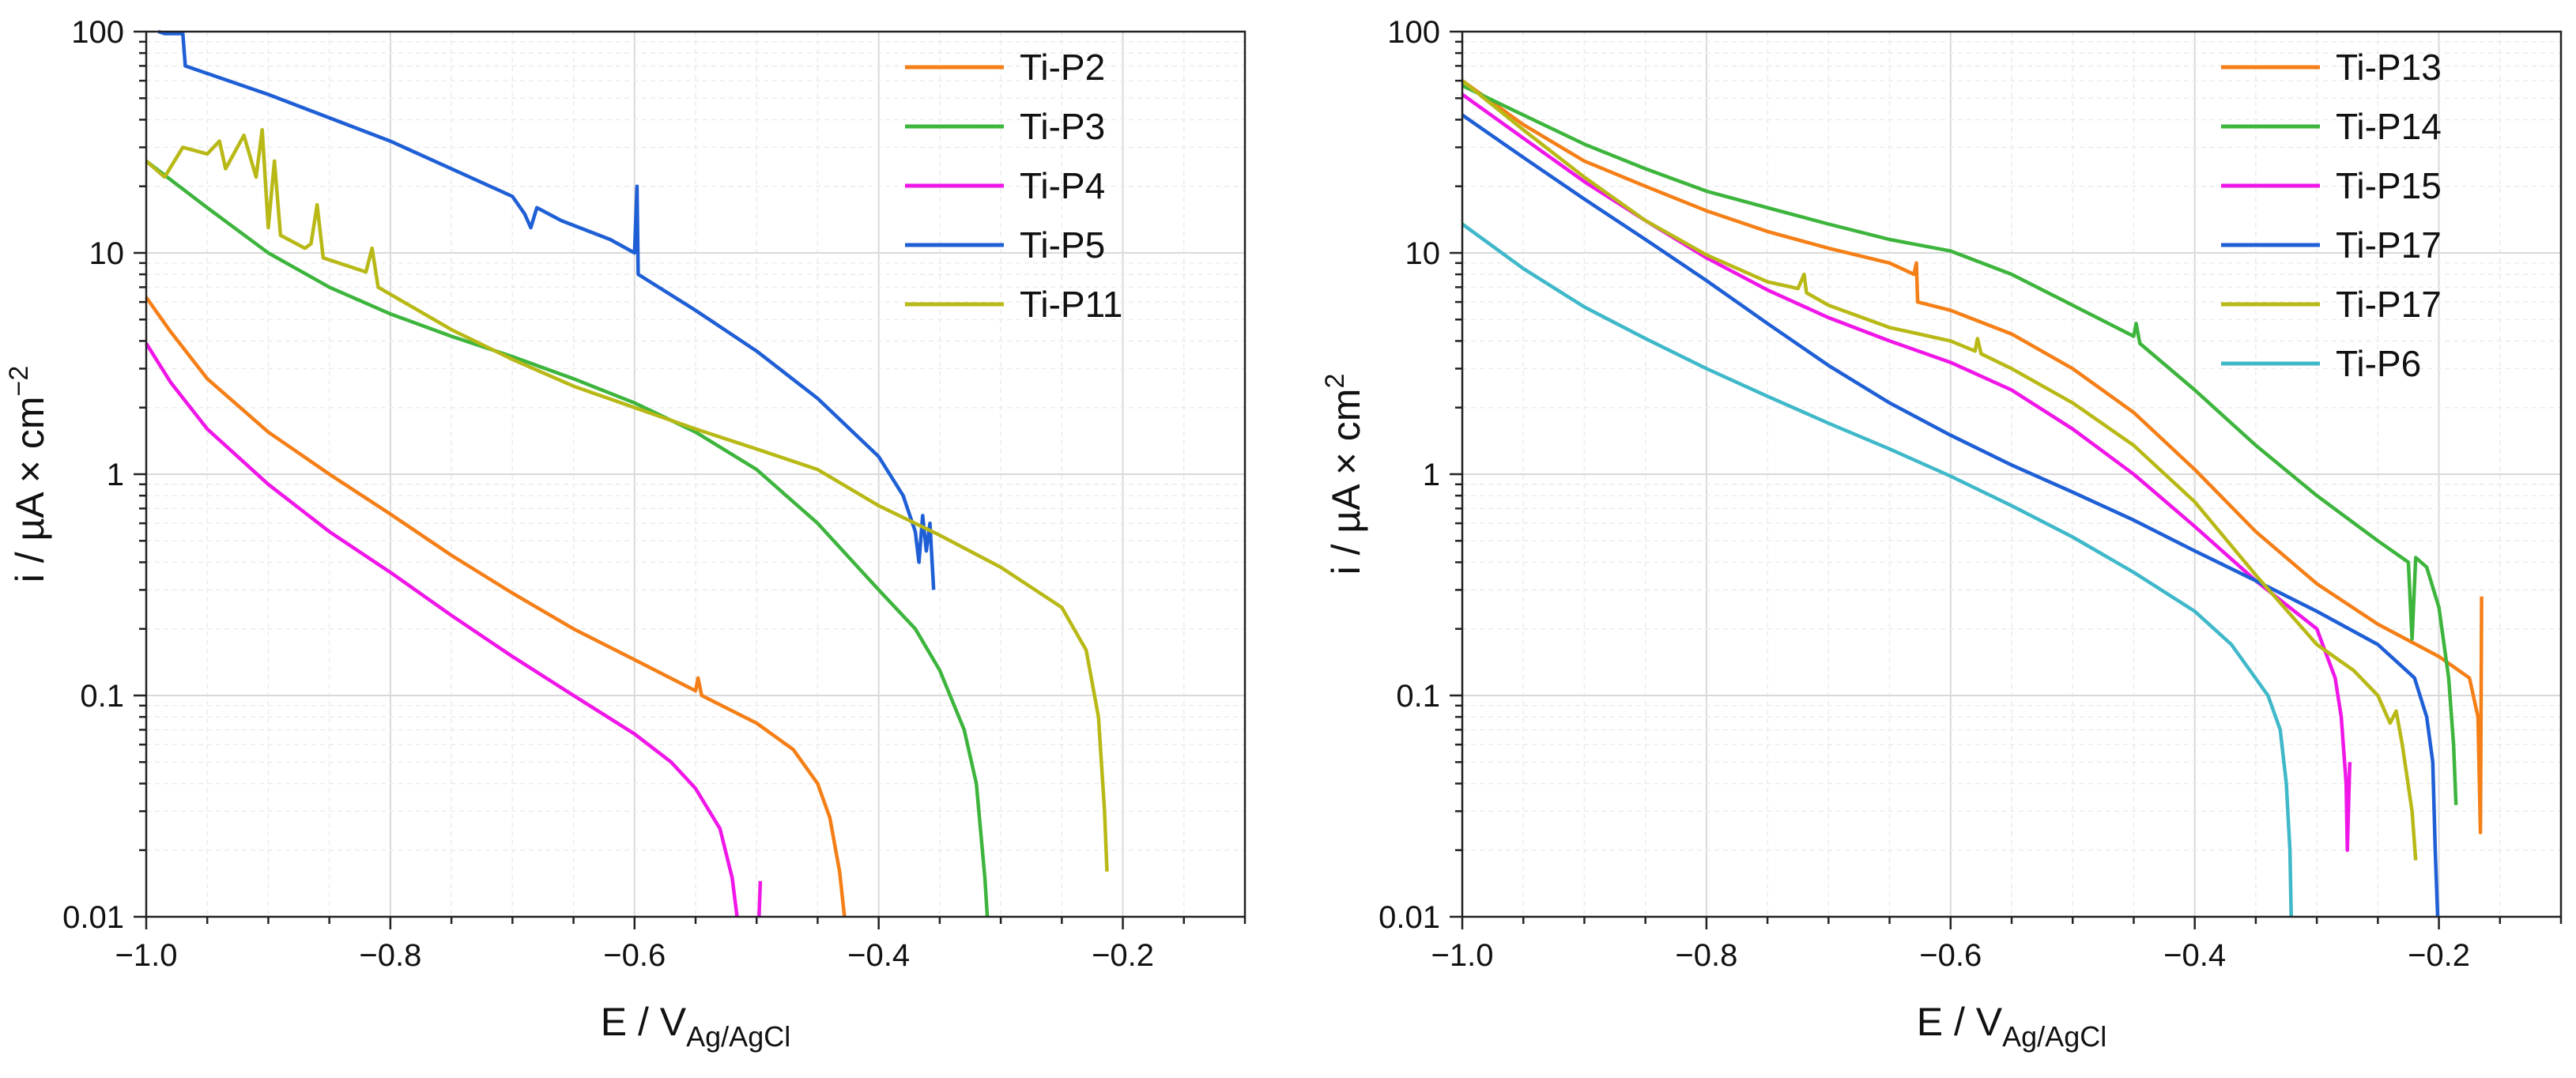 The height and width of the screenshot is (1078, 2576). What do you see at coordinates (2389, 185) in the screenshot?
I see `legend-label: Ti-P15` at bounding box center [2389, 185].